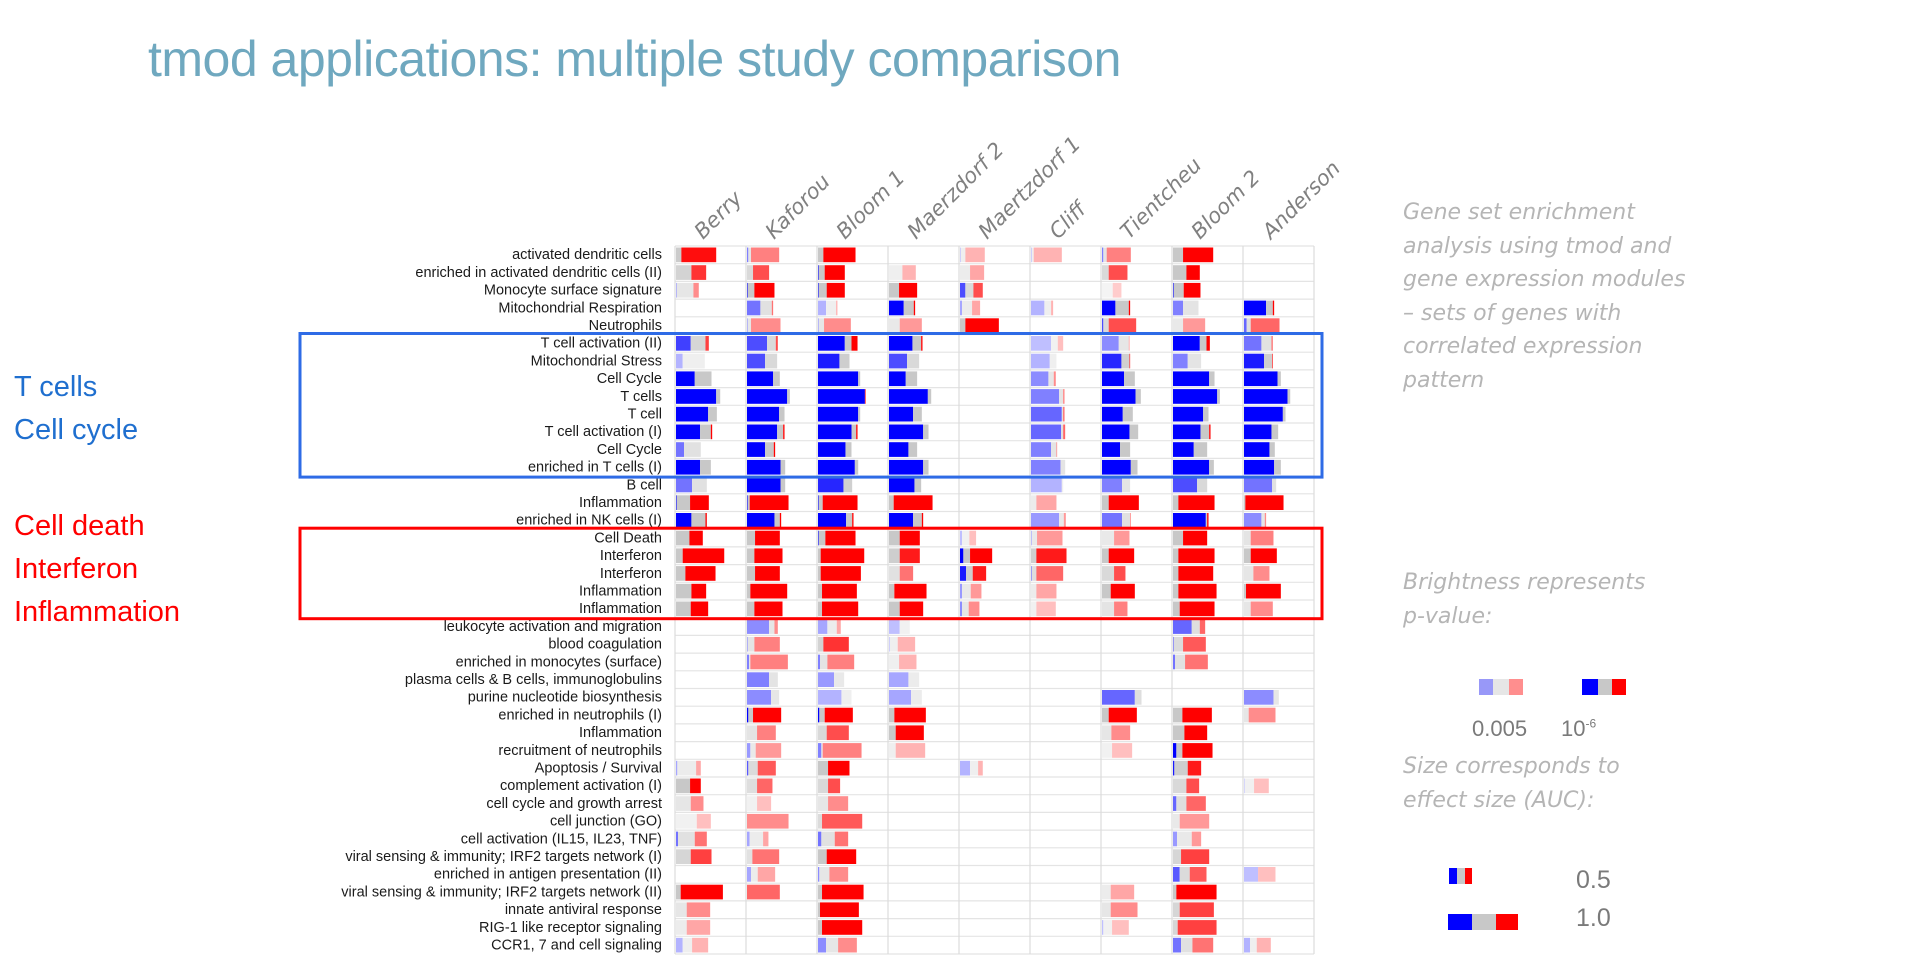  I want to click on legend-swatch-dark, so click(1604, 687).